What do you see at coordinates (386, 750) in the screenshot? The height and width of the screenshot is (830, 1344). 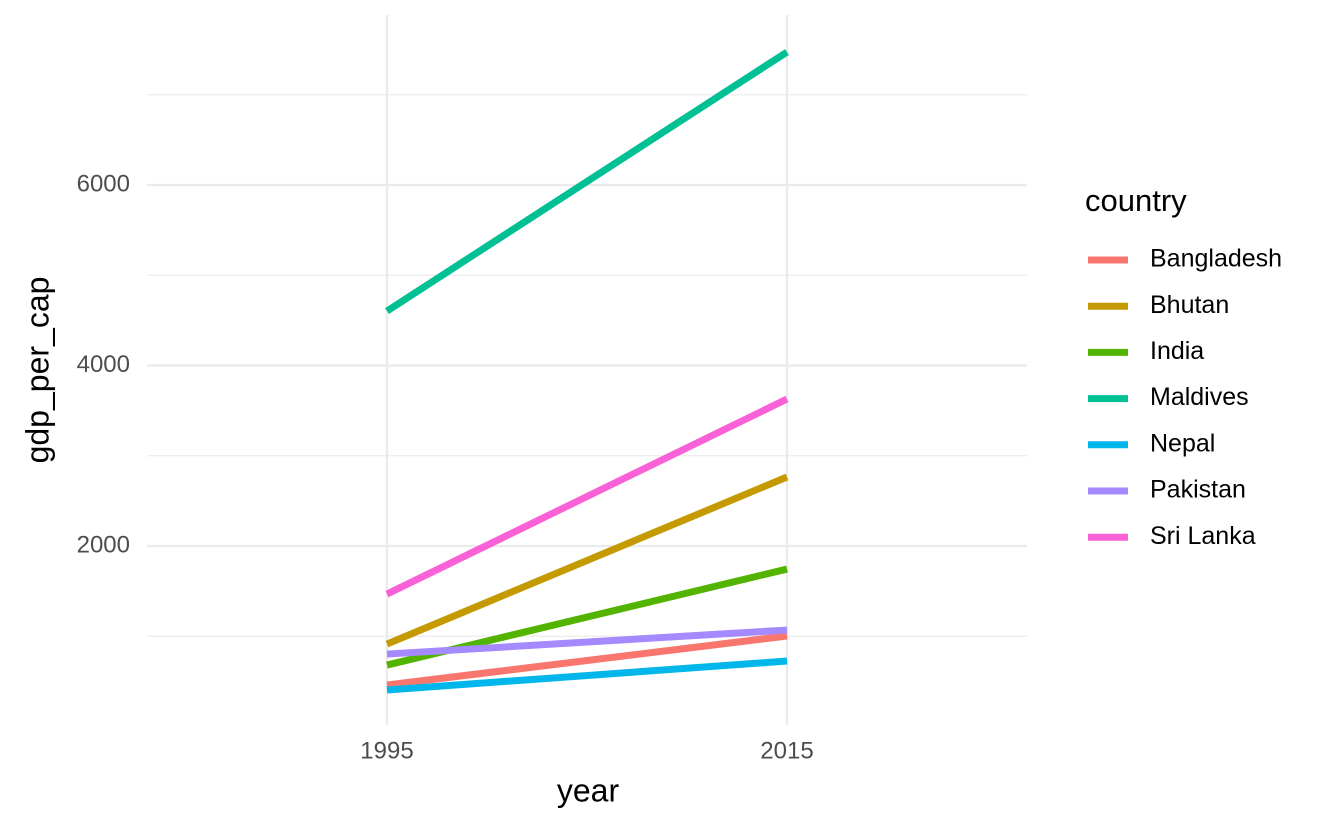 I see `x-tick-label: 1995` at bounding box center [386, 750].